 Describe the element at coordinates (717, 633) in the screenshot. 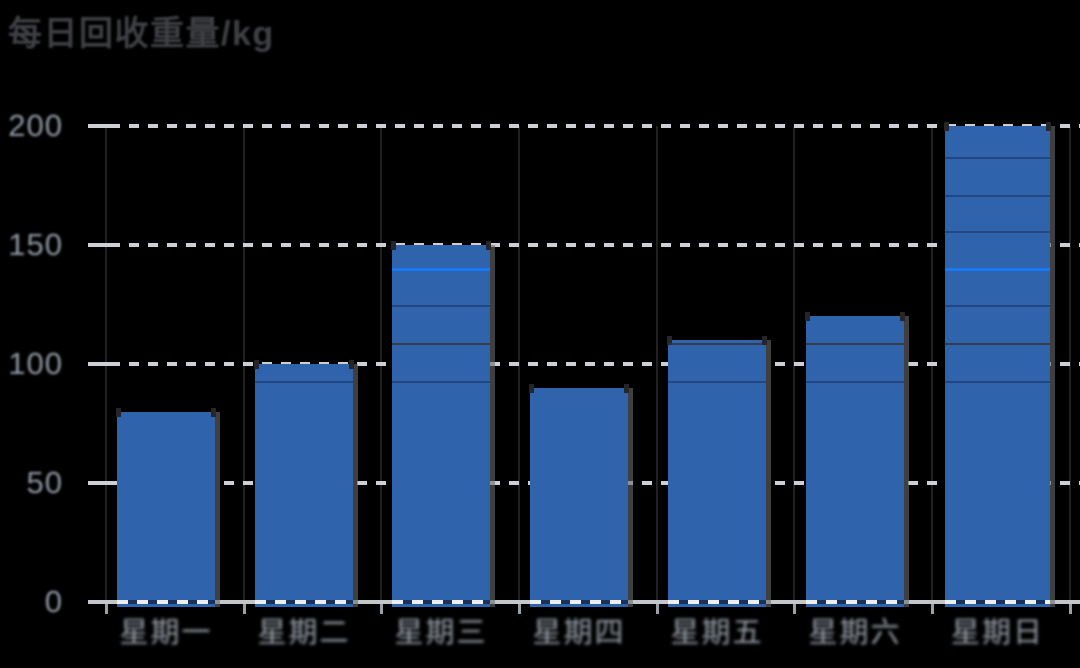

I see `x-axis-category-label: 星期五` at that location.